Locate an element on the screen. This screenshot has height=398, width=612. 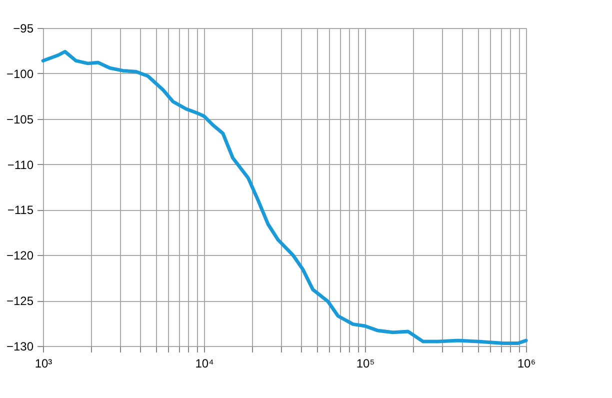
x-tick-label: 10⁴ is located at coordinates (204, 363).